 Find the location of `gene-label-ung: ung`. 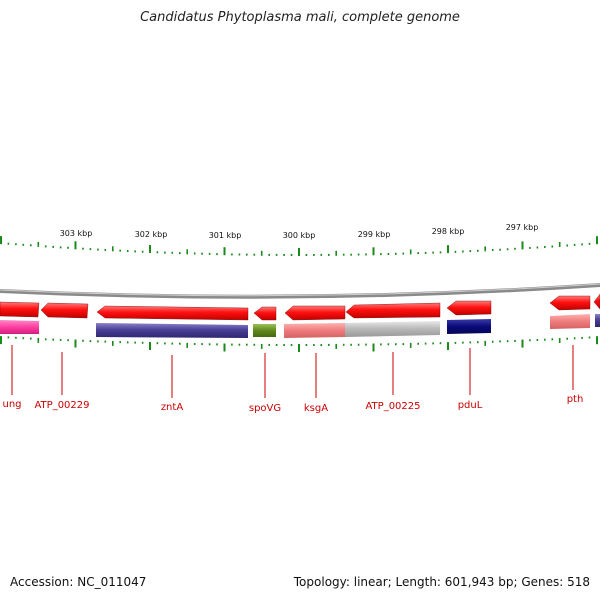

gene-label-ung: ung is located at coordinates (11, 404).